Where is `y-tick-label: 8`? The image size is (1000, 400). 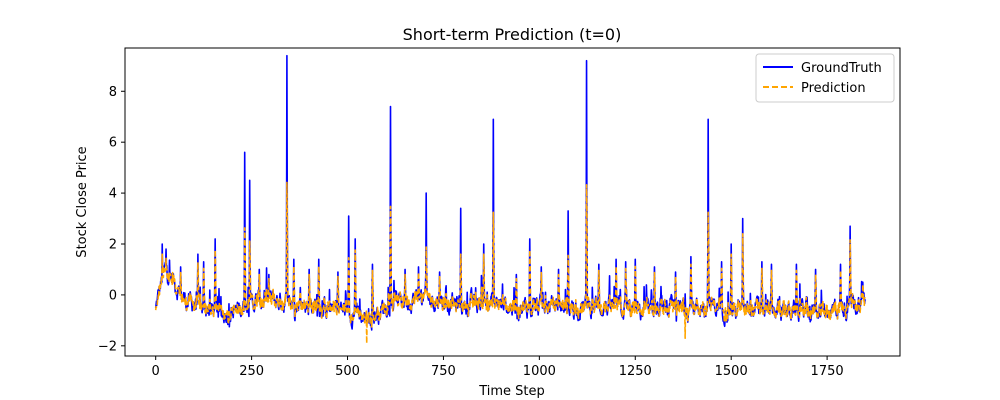 y-tick-label: 8 is located at coordinates (113, 92).